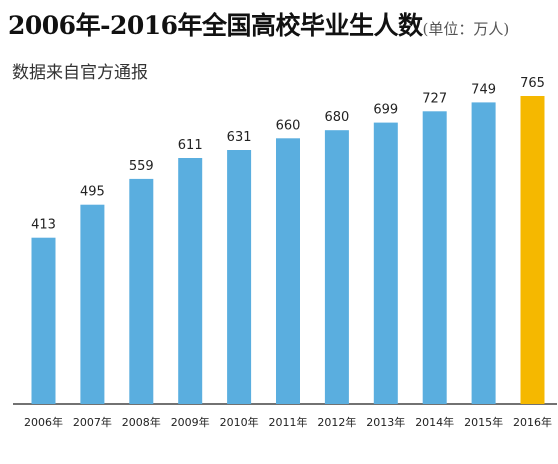 This screenshot has width=558, height=464. What do you see at coordinates (483, 253) in the screenshot?
I see `bar-2015年` at bounding box center [483, 253].